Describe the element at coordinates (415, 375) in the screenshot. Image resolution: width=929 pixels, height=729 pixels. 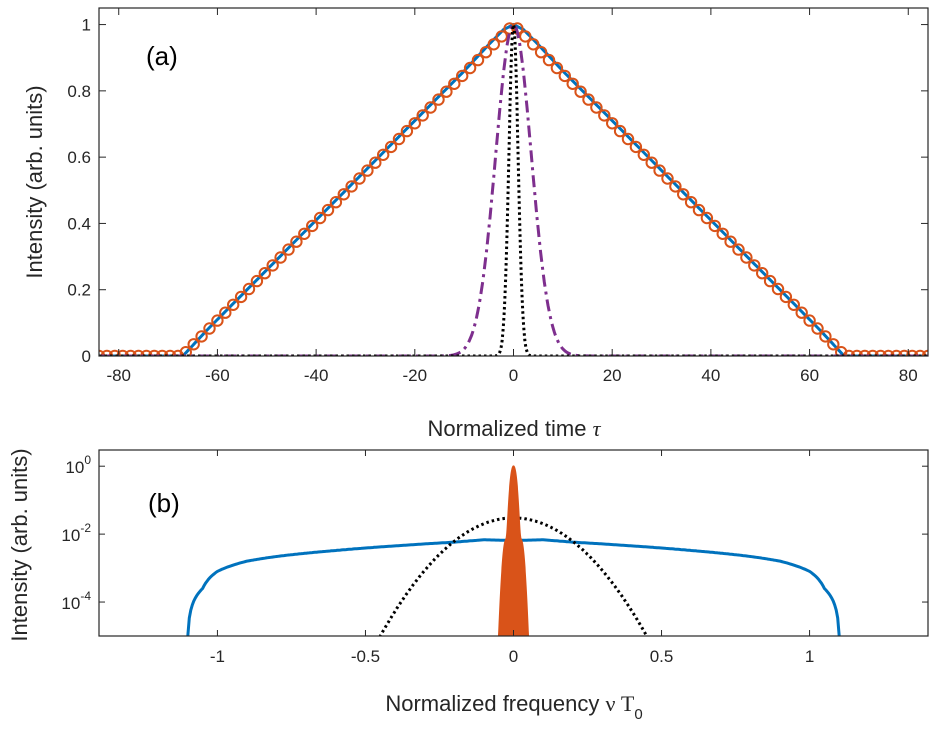
I see `x-tick-label-a: -20` at that location.